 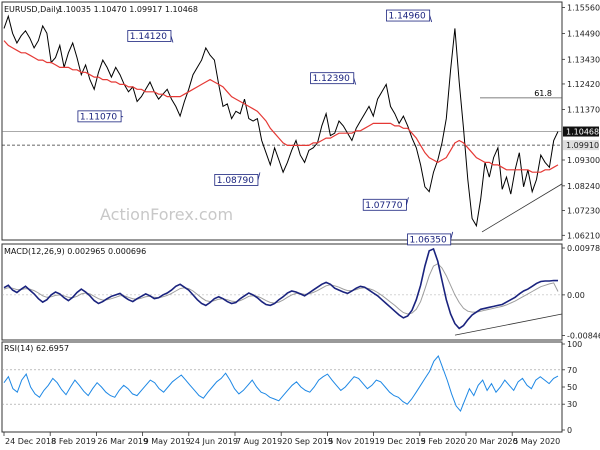 I want to click on annotation-label-3: 1.12390, so click(x=331, y=79).